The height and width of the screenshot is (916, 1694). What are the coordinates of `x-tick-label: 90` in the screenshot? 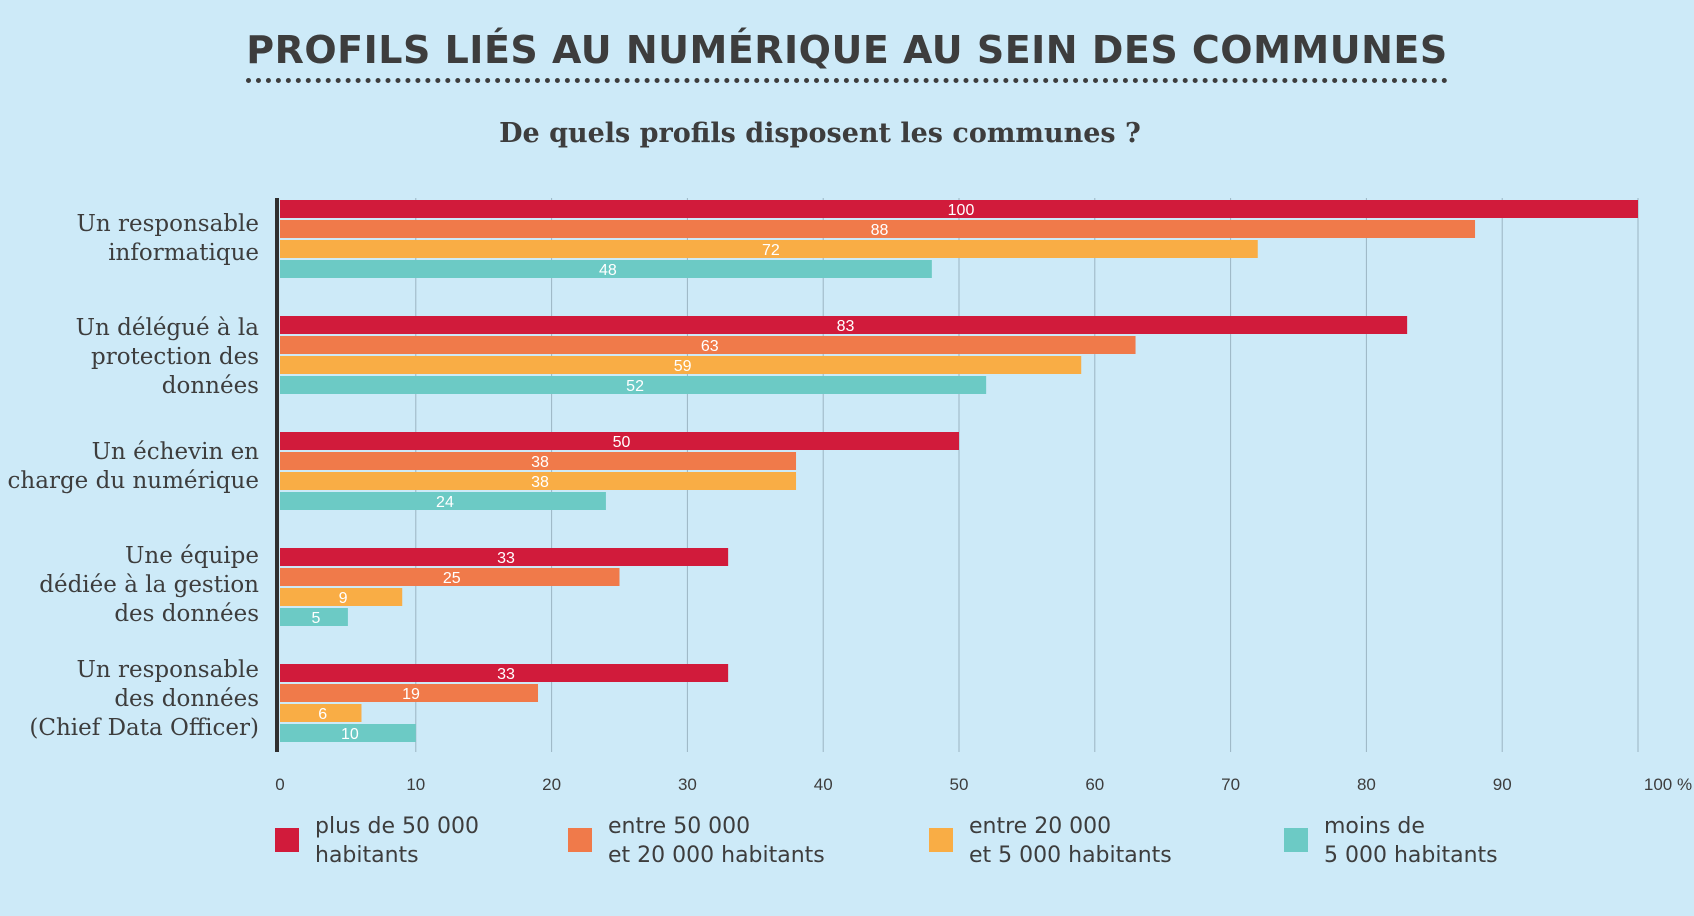 It's located at (1502, 784).